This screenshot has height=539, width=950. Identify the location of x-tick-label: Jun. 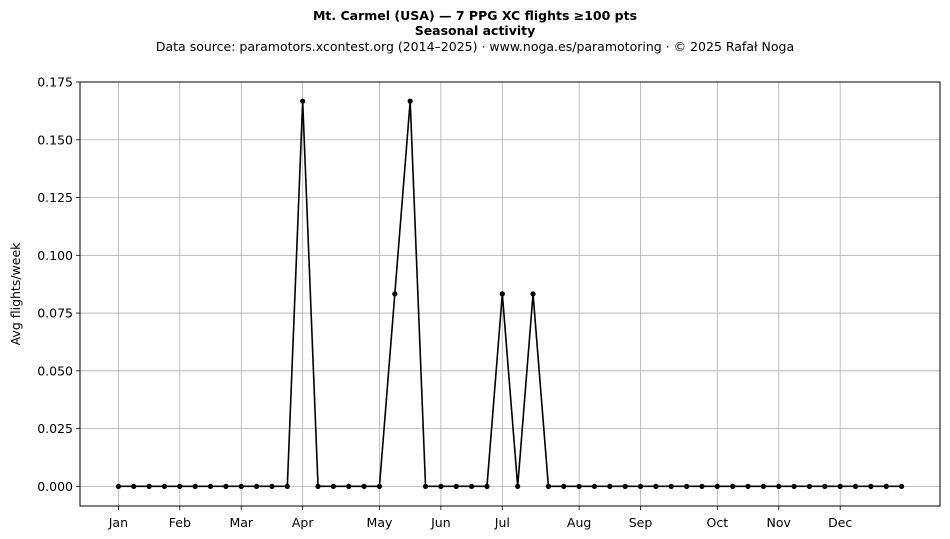
(440, 522).